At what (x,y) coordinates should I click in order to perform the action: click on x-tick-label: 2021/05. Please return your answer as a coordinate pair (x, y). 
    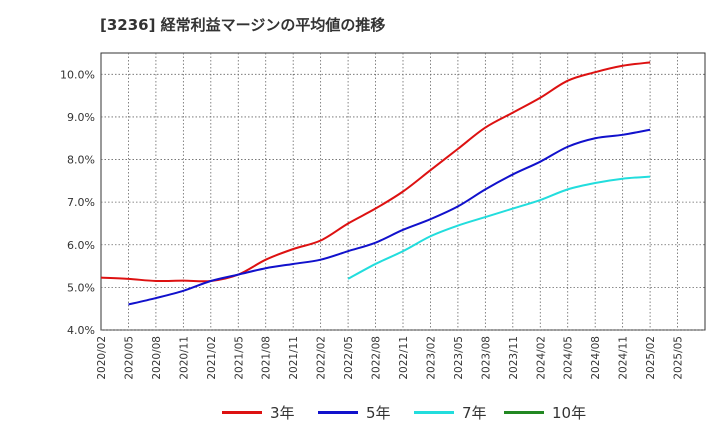
    Looking at the image, I should click on (239, 358).